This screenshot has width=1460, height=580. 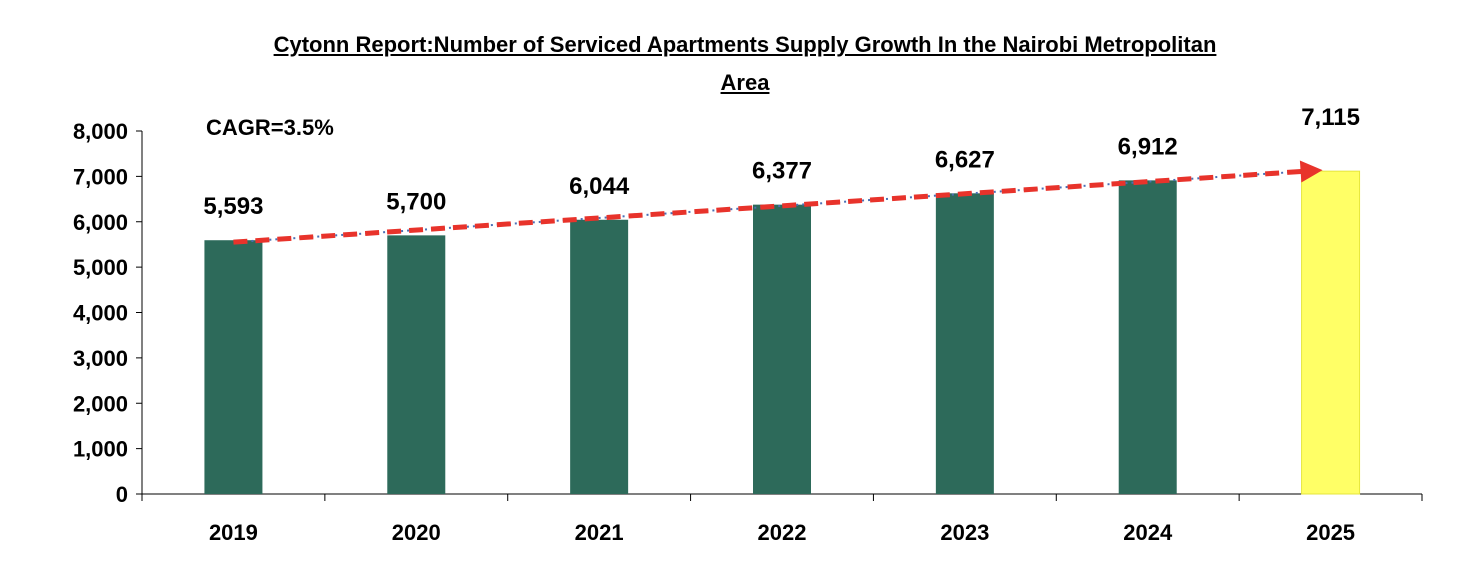 I want to click on trendline, so click(x=778, y=202).